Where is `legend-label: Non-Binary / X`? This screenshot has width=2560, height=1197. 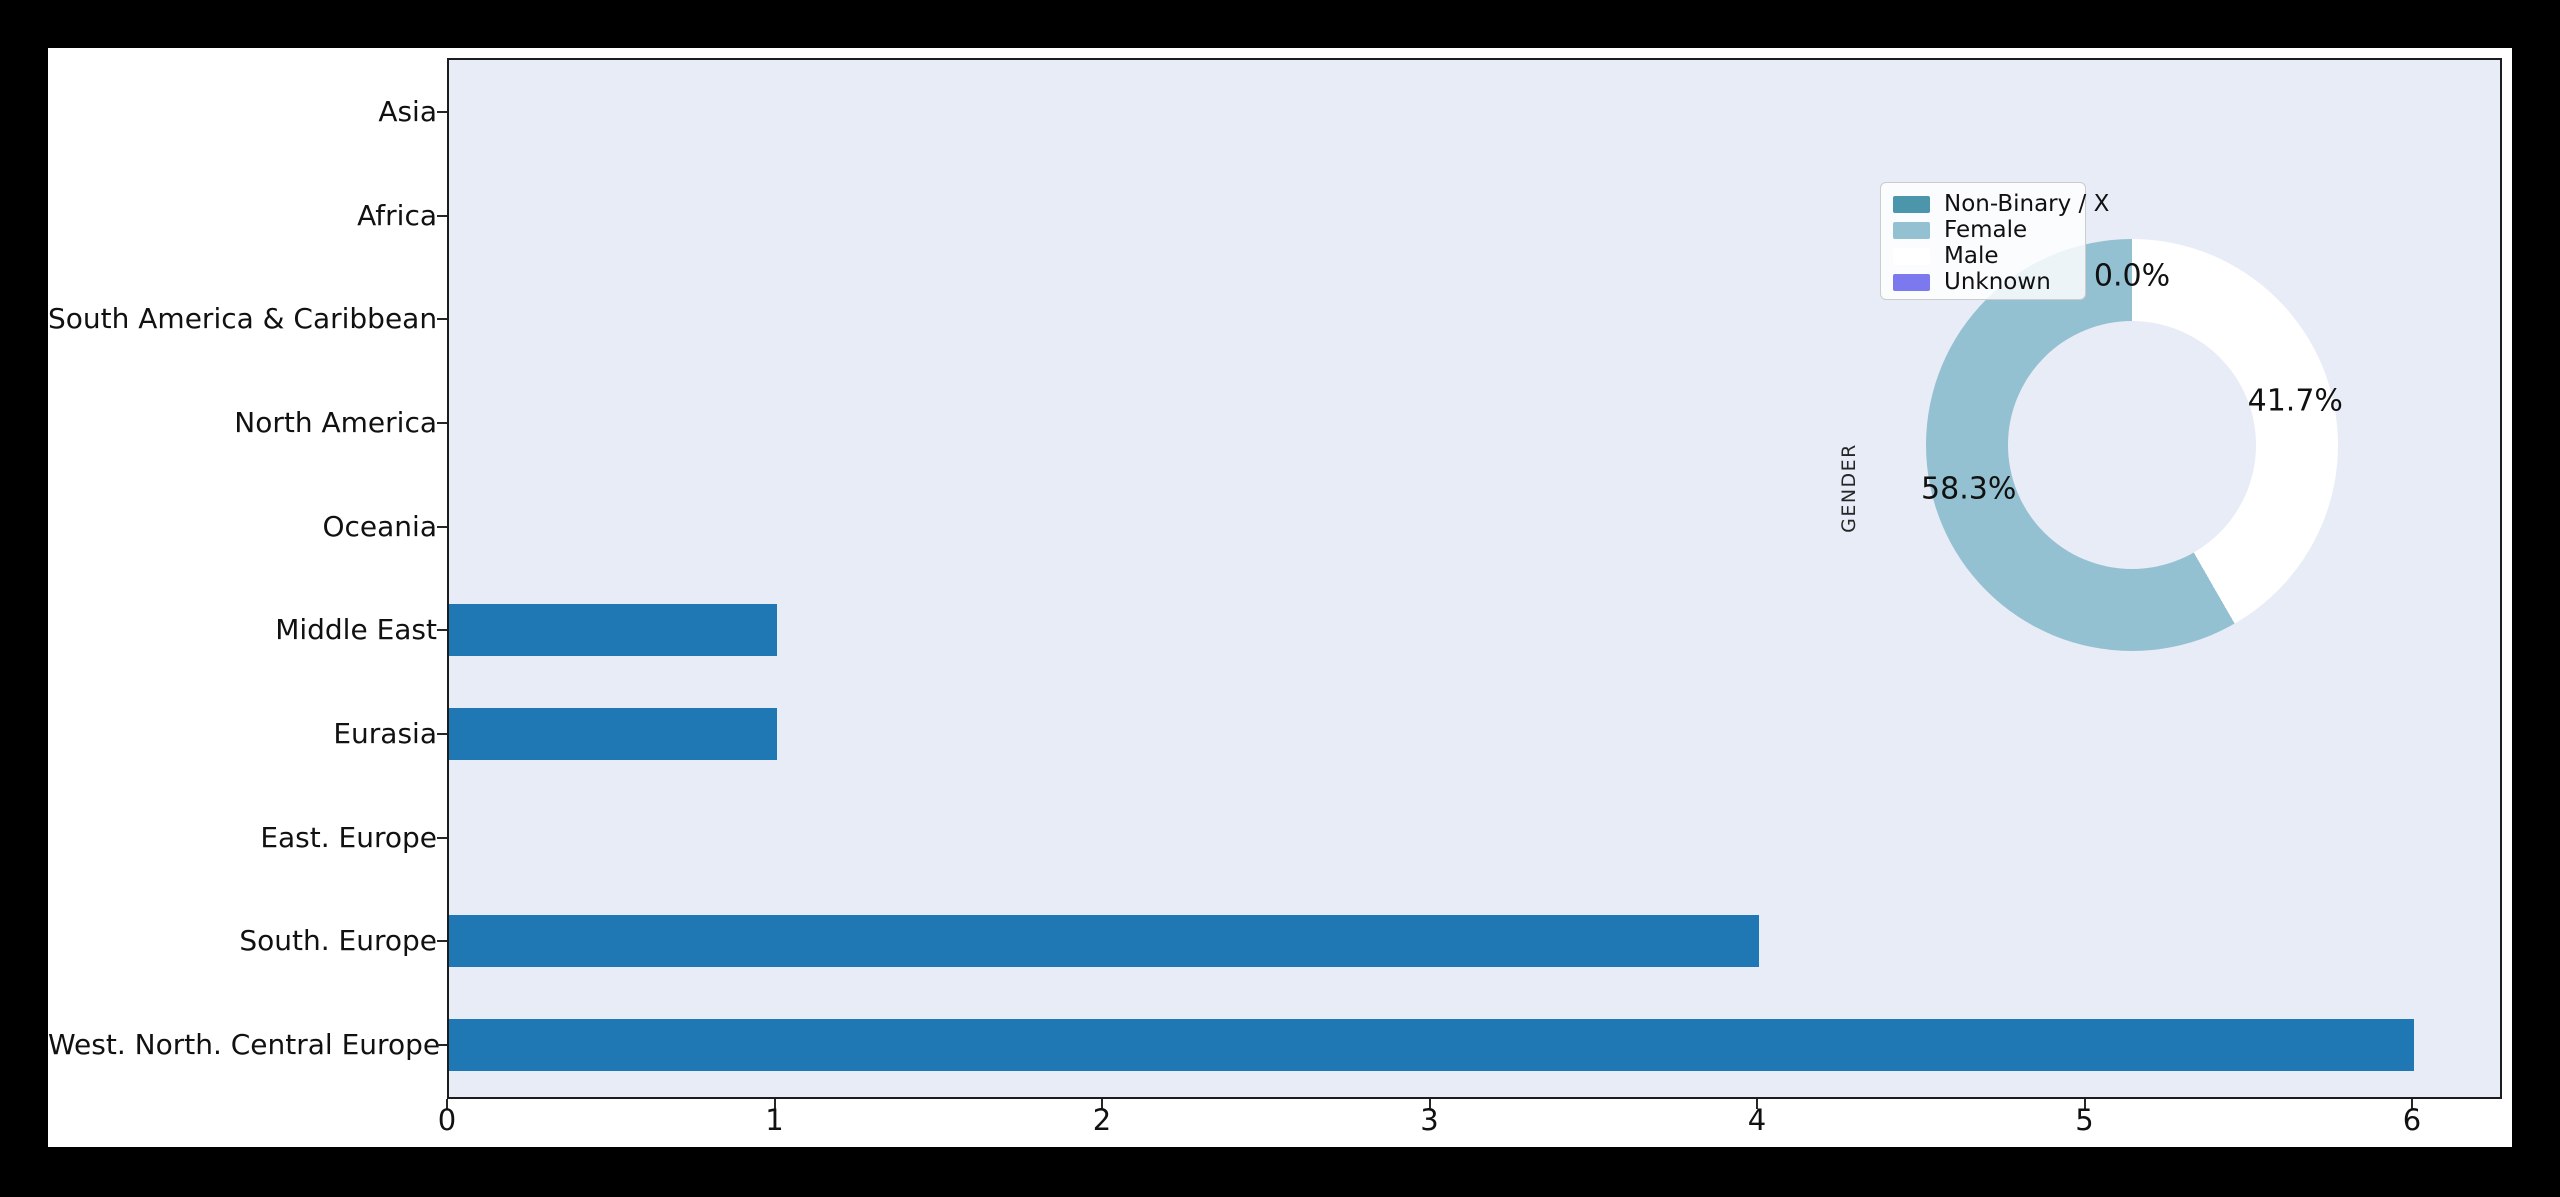 legend-label: Non-Binary / X is located at coordinates (2027, 204).